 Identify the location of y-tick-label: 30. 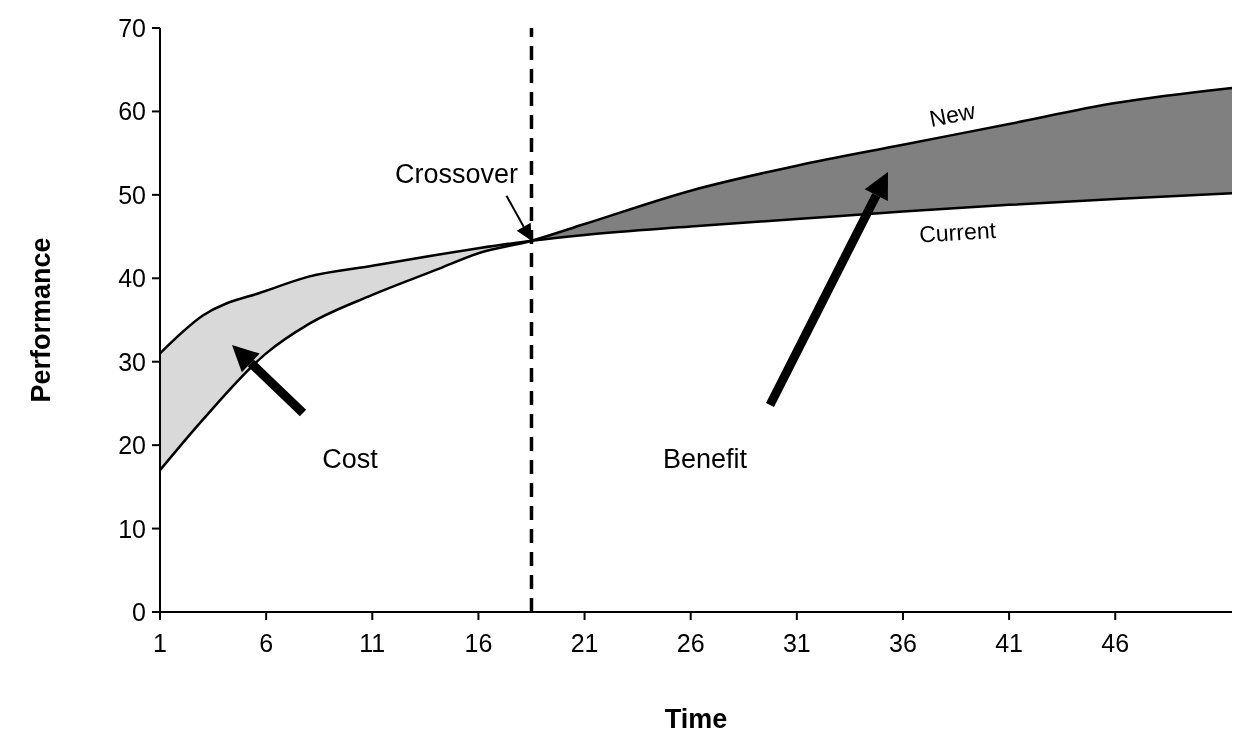
(132, 361).